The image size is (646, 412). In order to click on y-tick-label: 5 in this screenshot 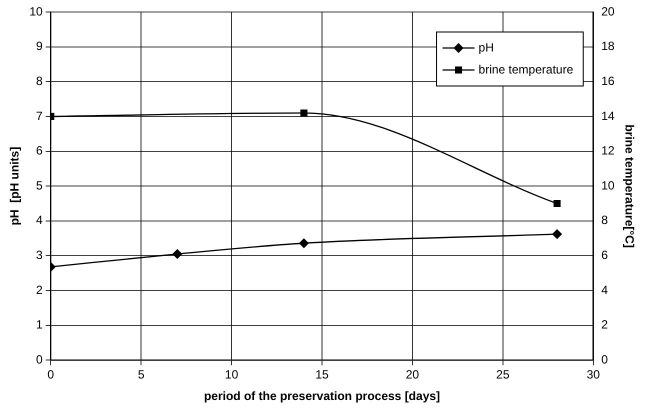, I will do `click(40, 185)`.